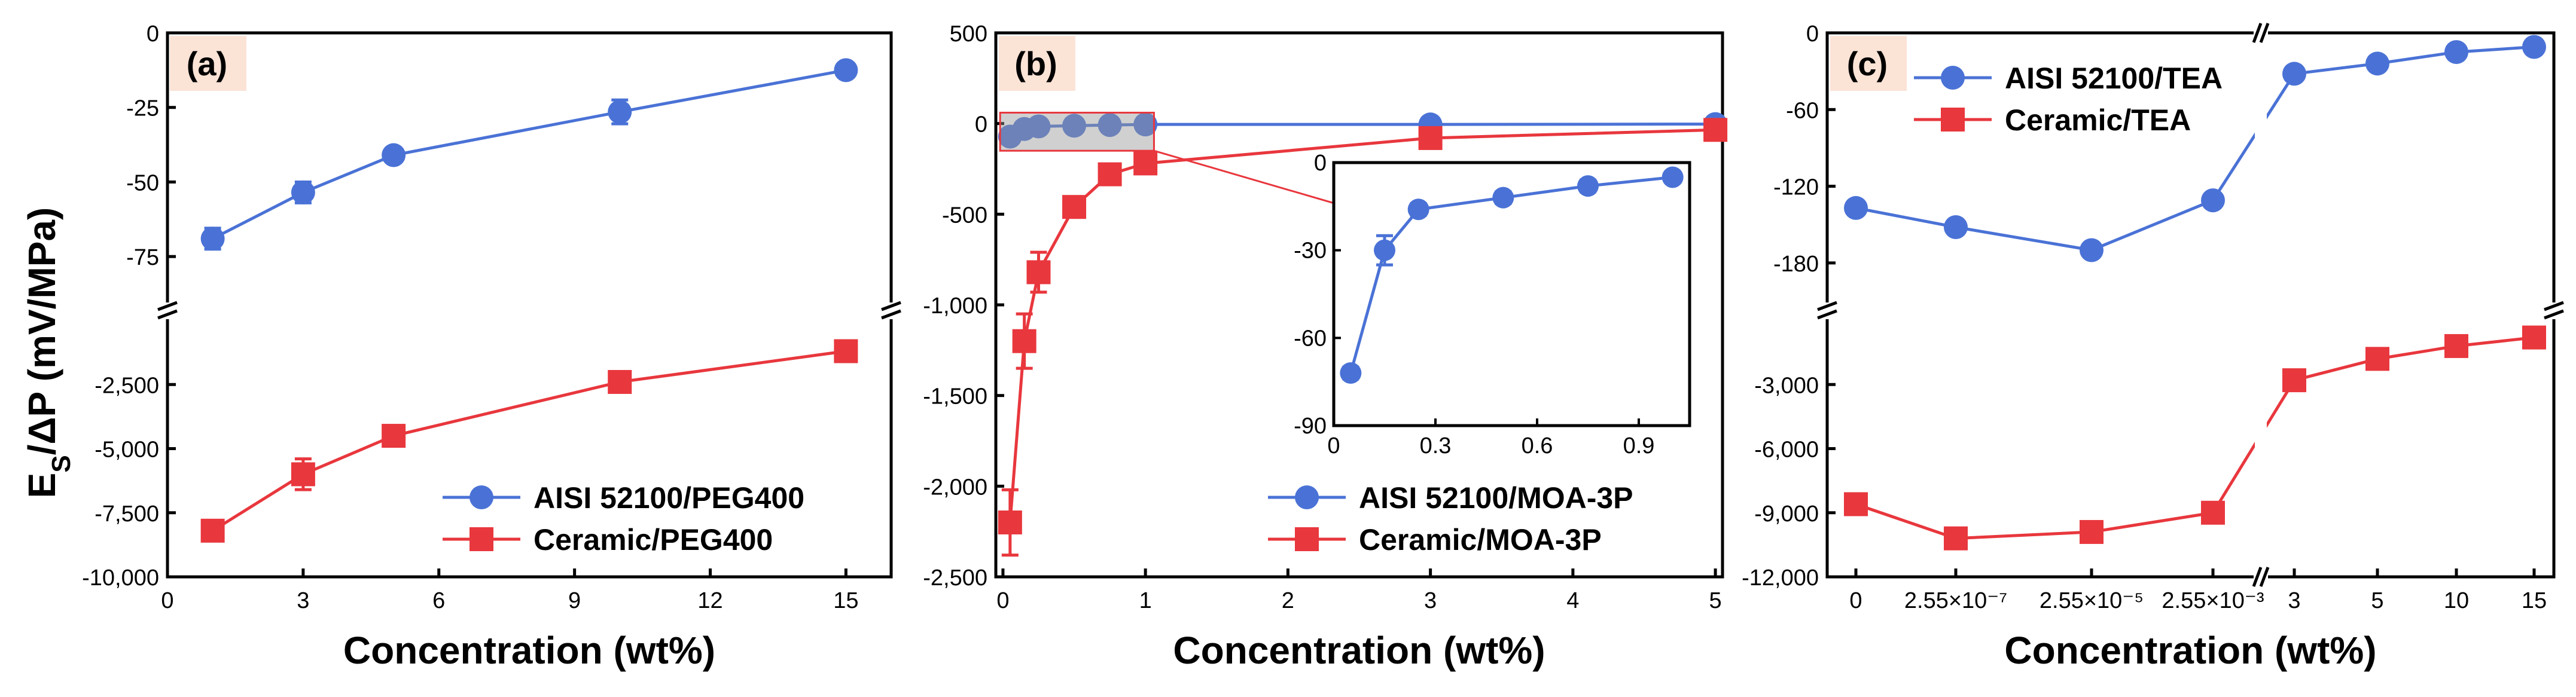 The width and height of the screenshot is (2576, 697). Describe the element at coordinates (41, 486) in the screenshot. I see `y-axis-title-main: E` at that location.